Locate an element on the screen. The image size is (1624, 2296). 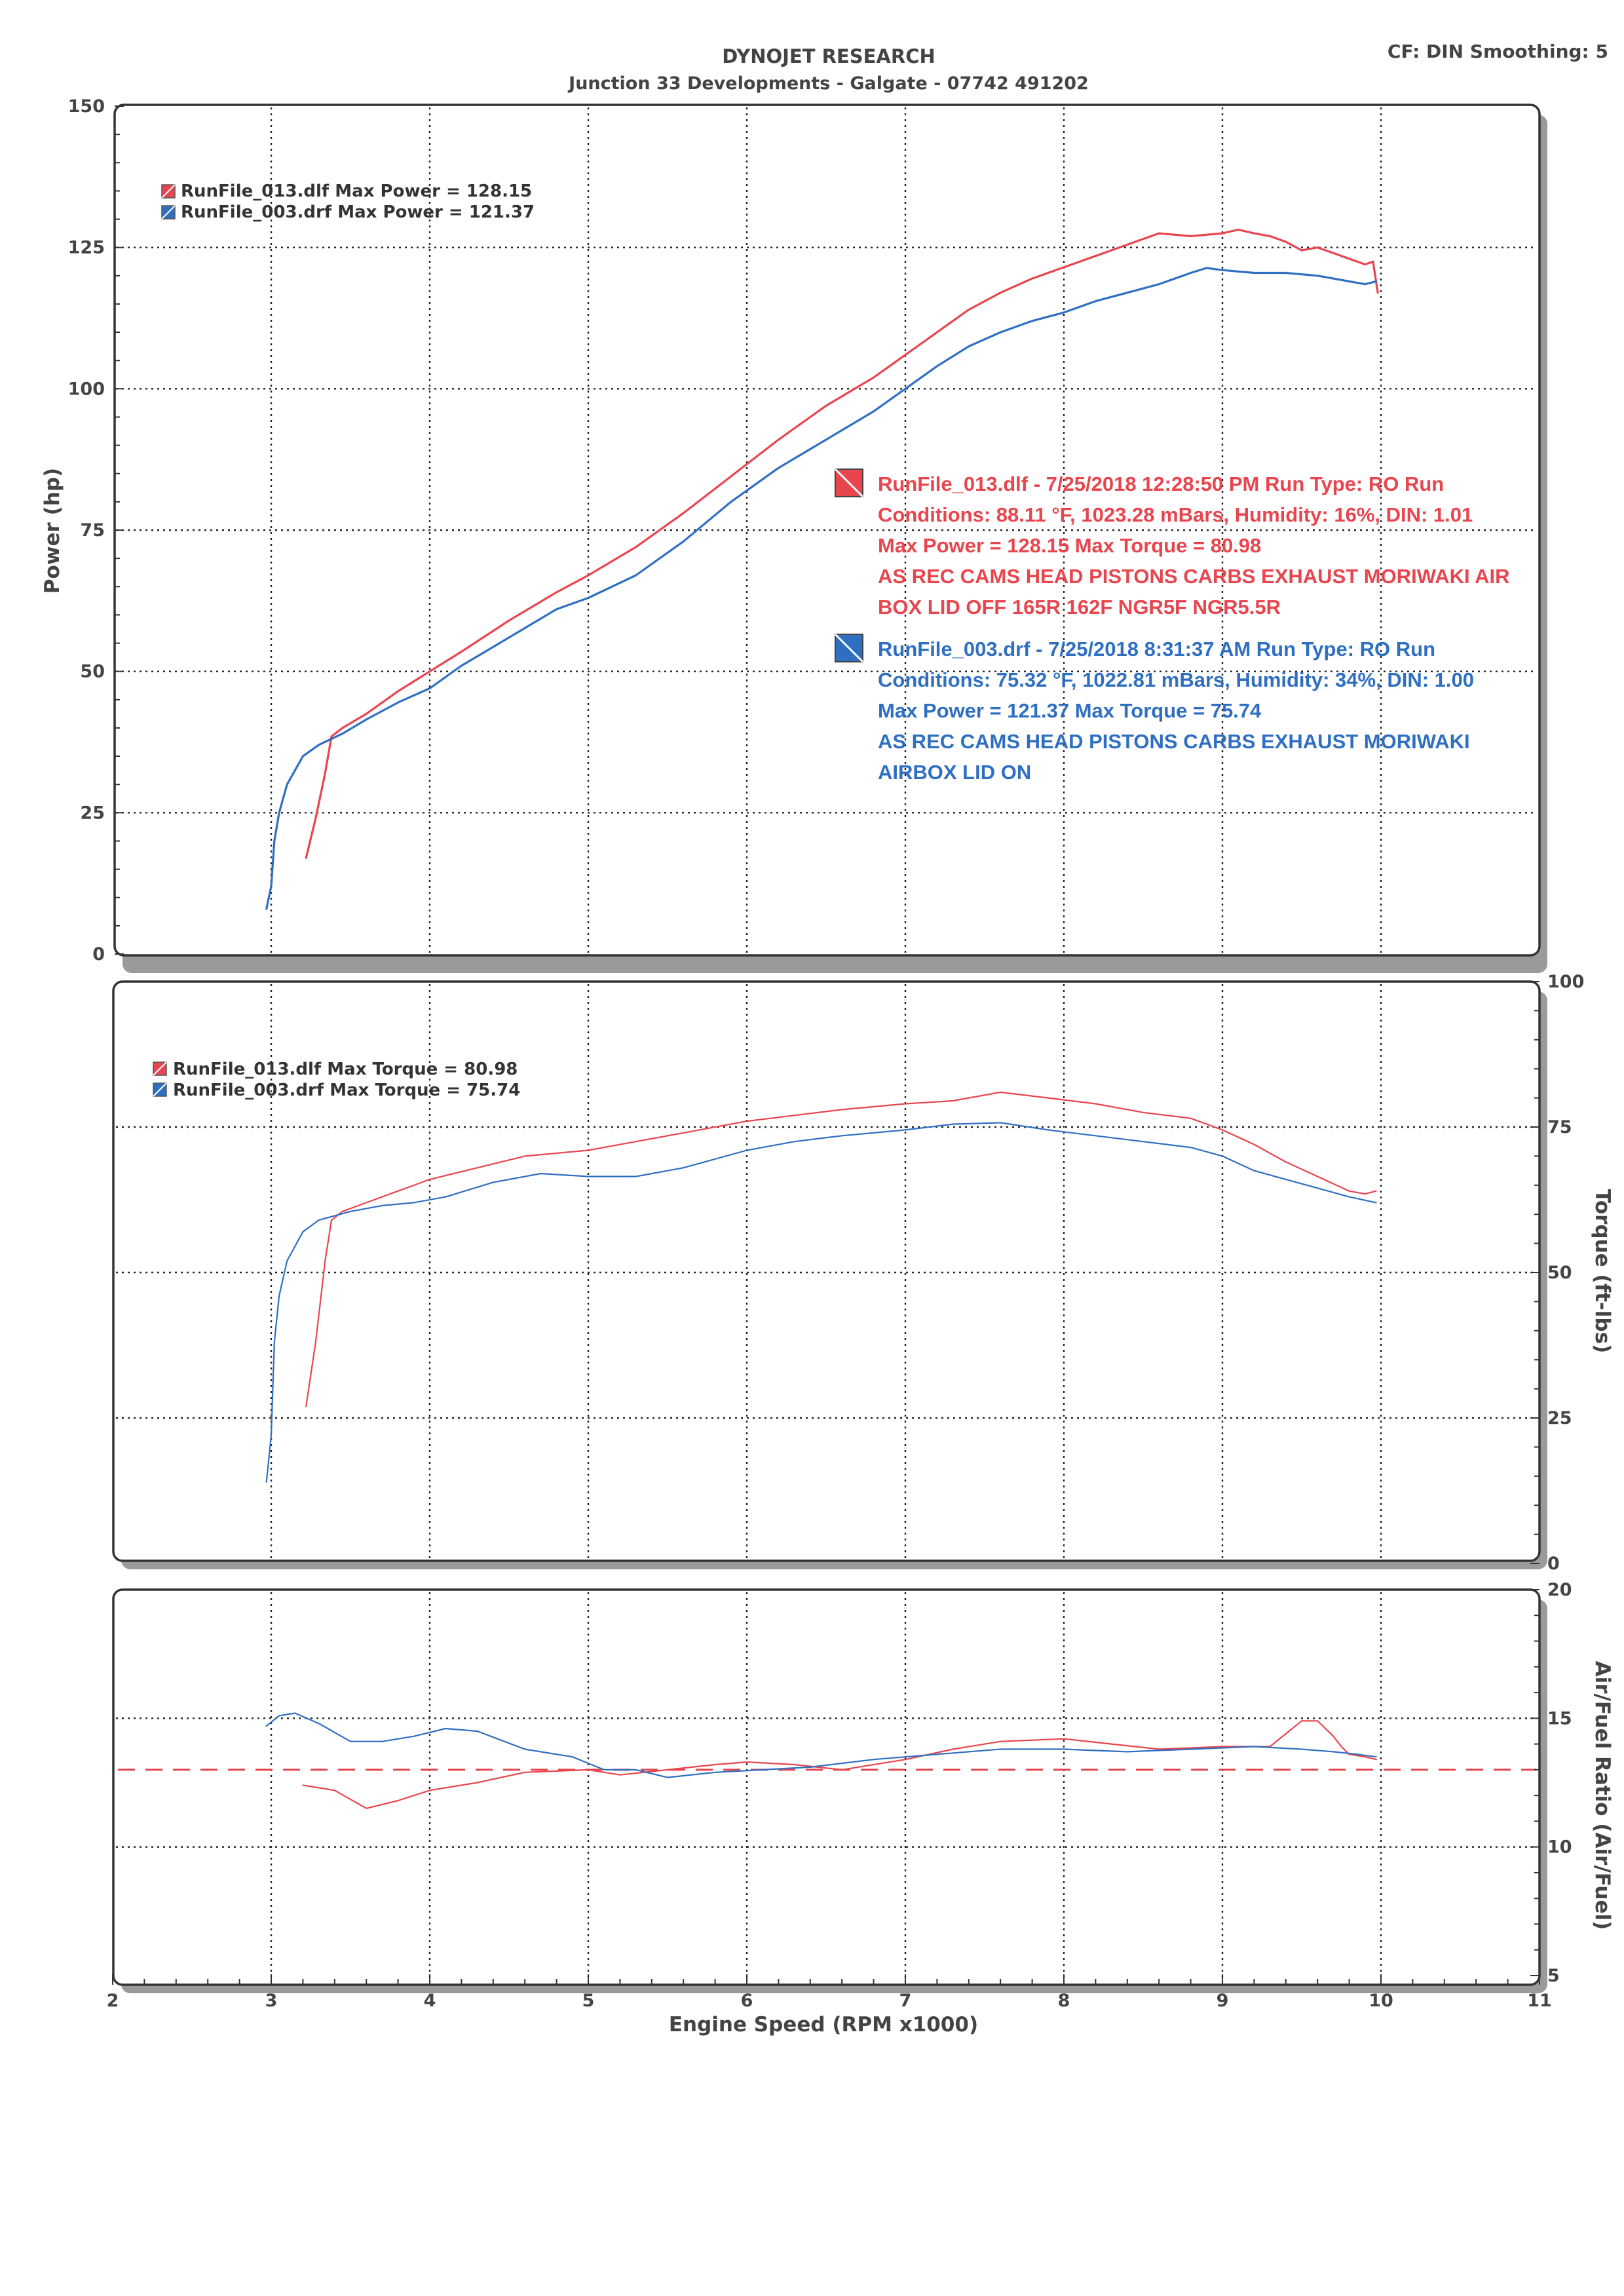
afr-y-tick-label: 5 is located at coordinates (1553, 1976).